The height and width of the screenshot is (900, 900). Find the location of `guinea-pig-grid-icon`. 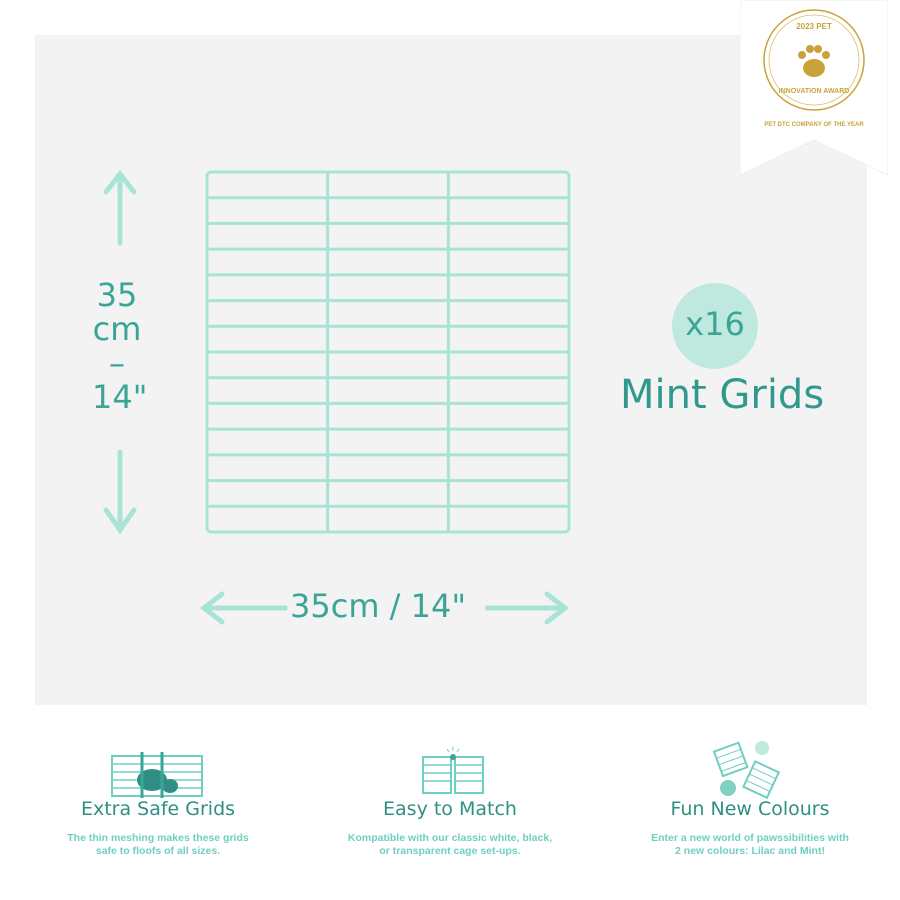

guinea-pig-grid-icon is located at coordinates (157, 775).